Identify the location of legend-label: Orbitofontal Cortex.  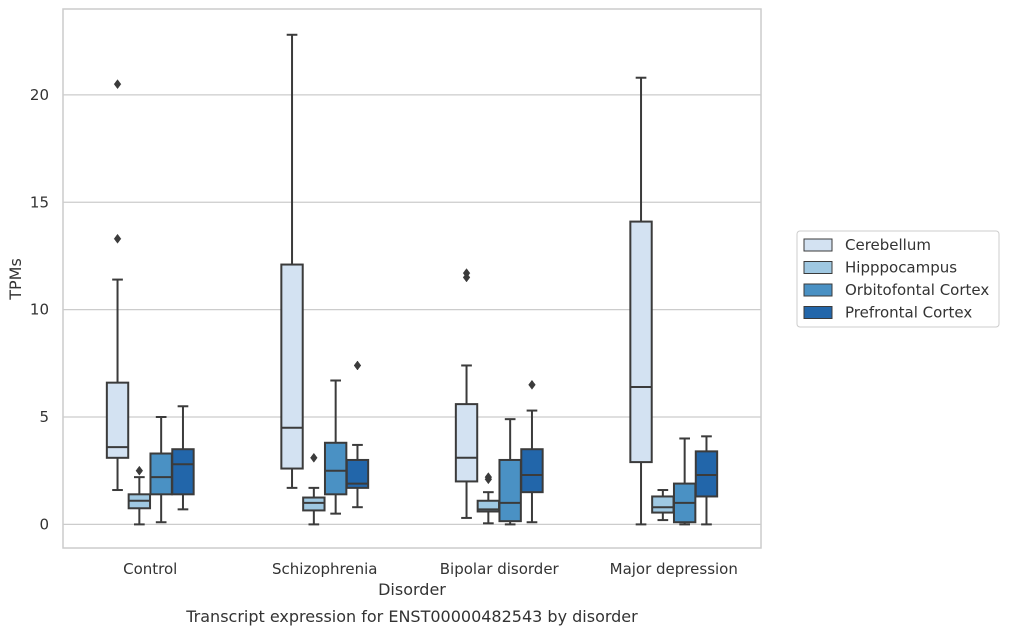
(917, 290).